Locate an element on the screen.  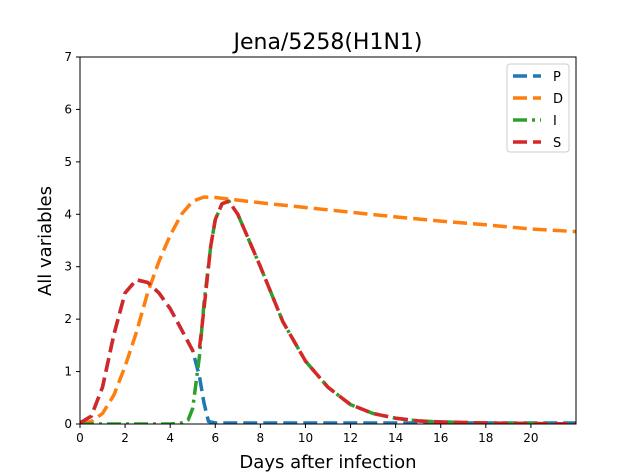
y-tick-label: 4 is located at coordinates (68, 214).